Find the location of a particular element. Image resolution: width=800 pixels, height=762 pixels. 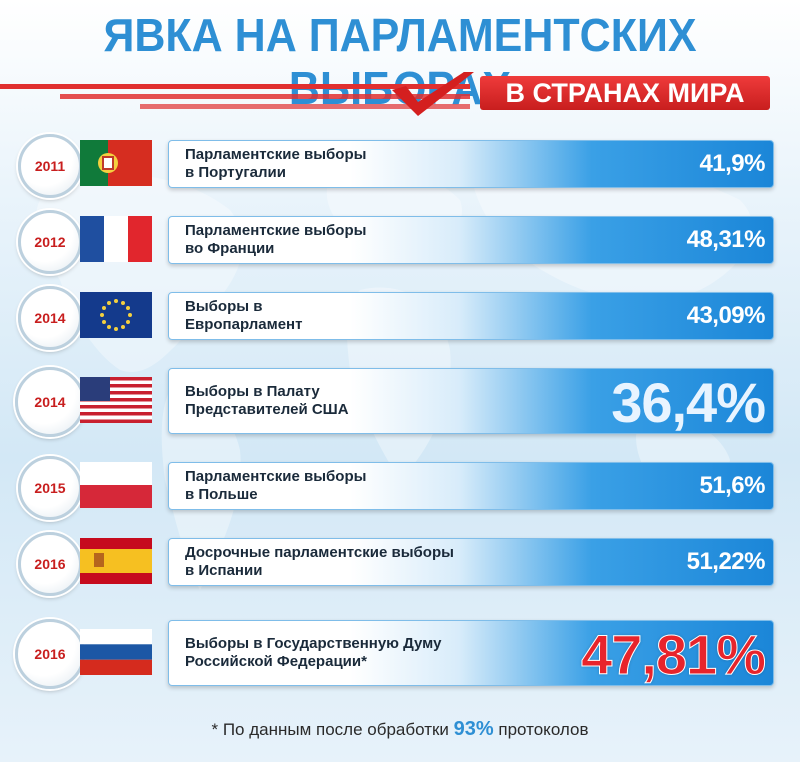

turnout-value: 43,09% is located at coordinates (726, 315).